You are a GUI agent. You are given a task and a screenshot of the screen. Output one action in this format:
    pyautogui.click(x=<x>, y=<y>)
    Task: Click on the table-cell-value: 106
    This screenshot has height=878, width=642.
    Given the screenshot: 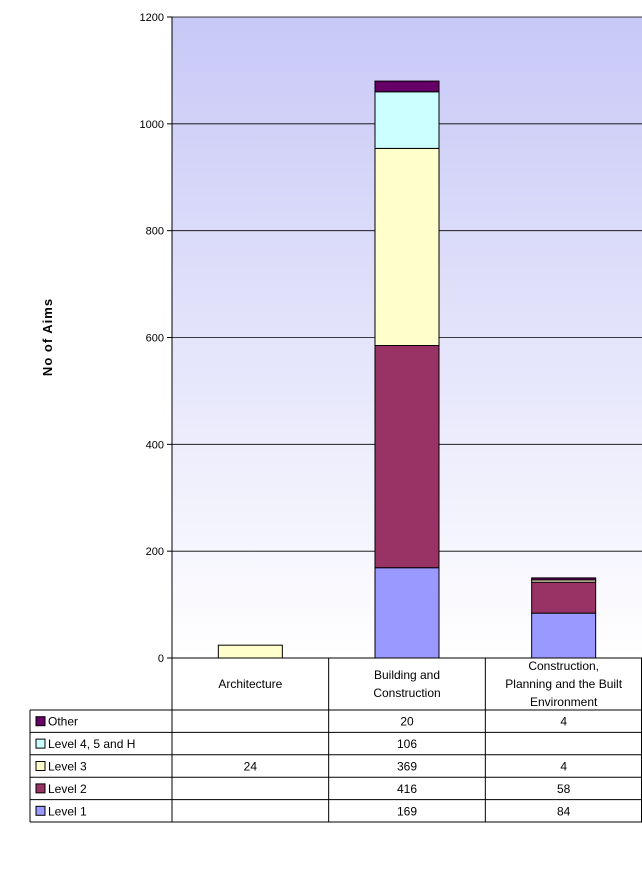 What is the action you would take?
    pyautogui.click(x=407, y=744)
    